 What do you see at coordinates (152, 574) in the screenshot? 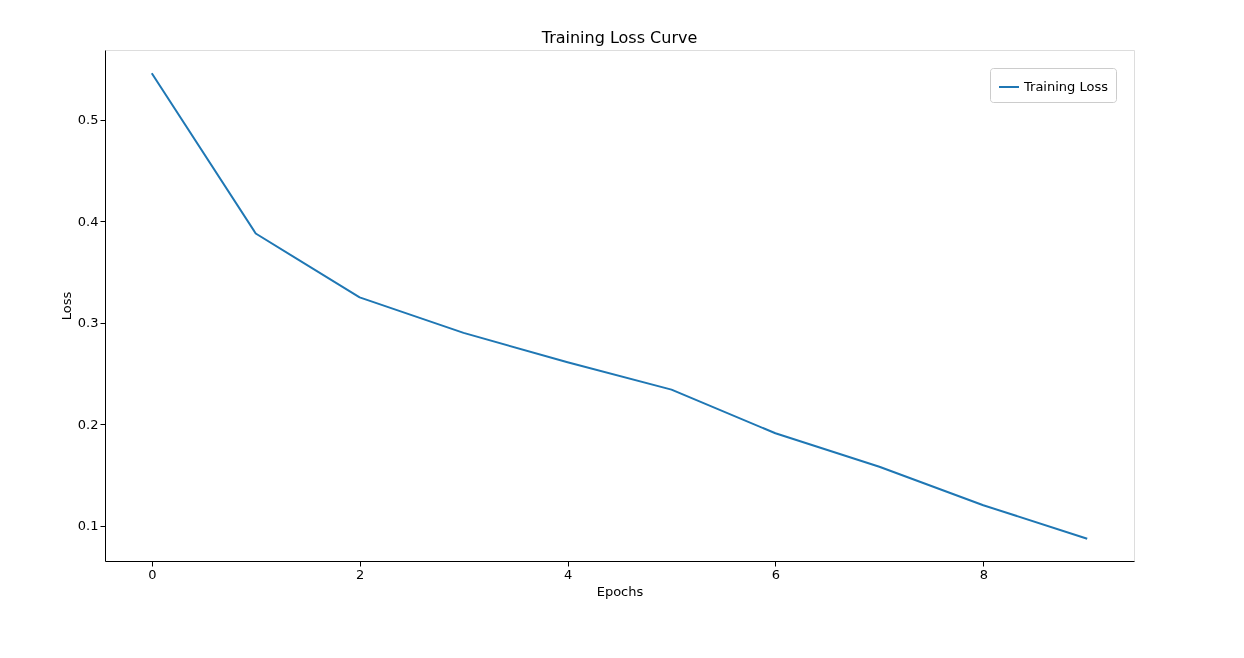
I see `x-tick-label: 0` at bounding box center [152, 574].